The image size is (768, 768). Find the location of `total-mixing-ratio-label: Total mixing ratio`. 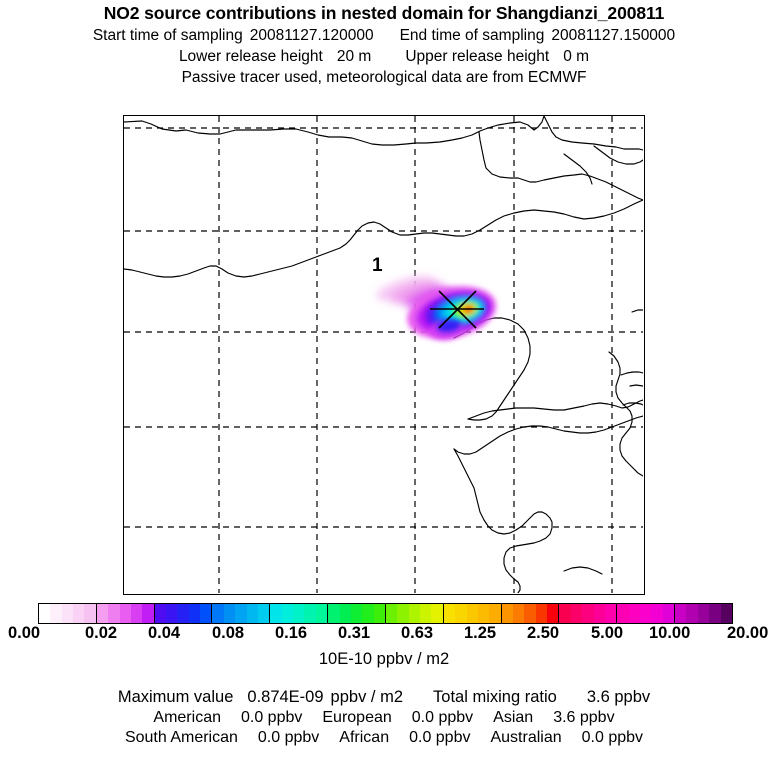

total-mixing-ratio-label: Total mixing ratio is located at coordinates (495, 697).